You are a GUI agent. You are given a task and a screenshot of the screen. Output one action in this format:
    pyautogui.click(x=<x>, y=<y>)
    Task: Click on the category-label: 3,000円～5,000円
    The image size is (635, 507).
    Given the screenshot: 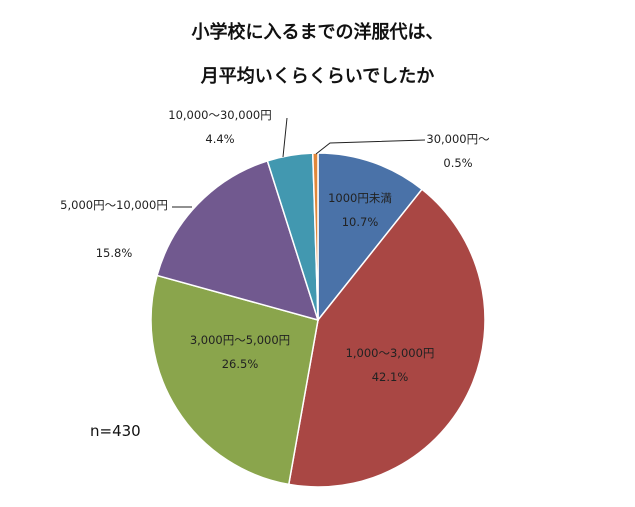 What is the action you would take?
    pyautogui.click(x=240, y=340)
    